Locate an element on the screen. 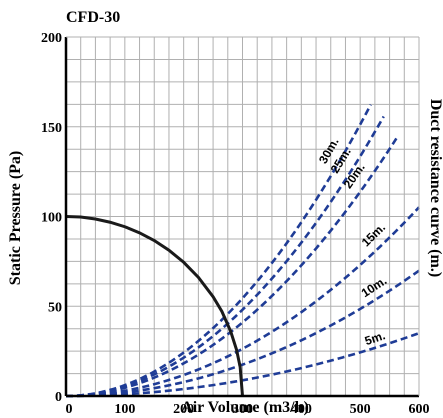  x-axis-title: Air Volume (m3/h) is located at coordinates (245, 407).